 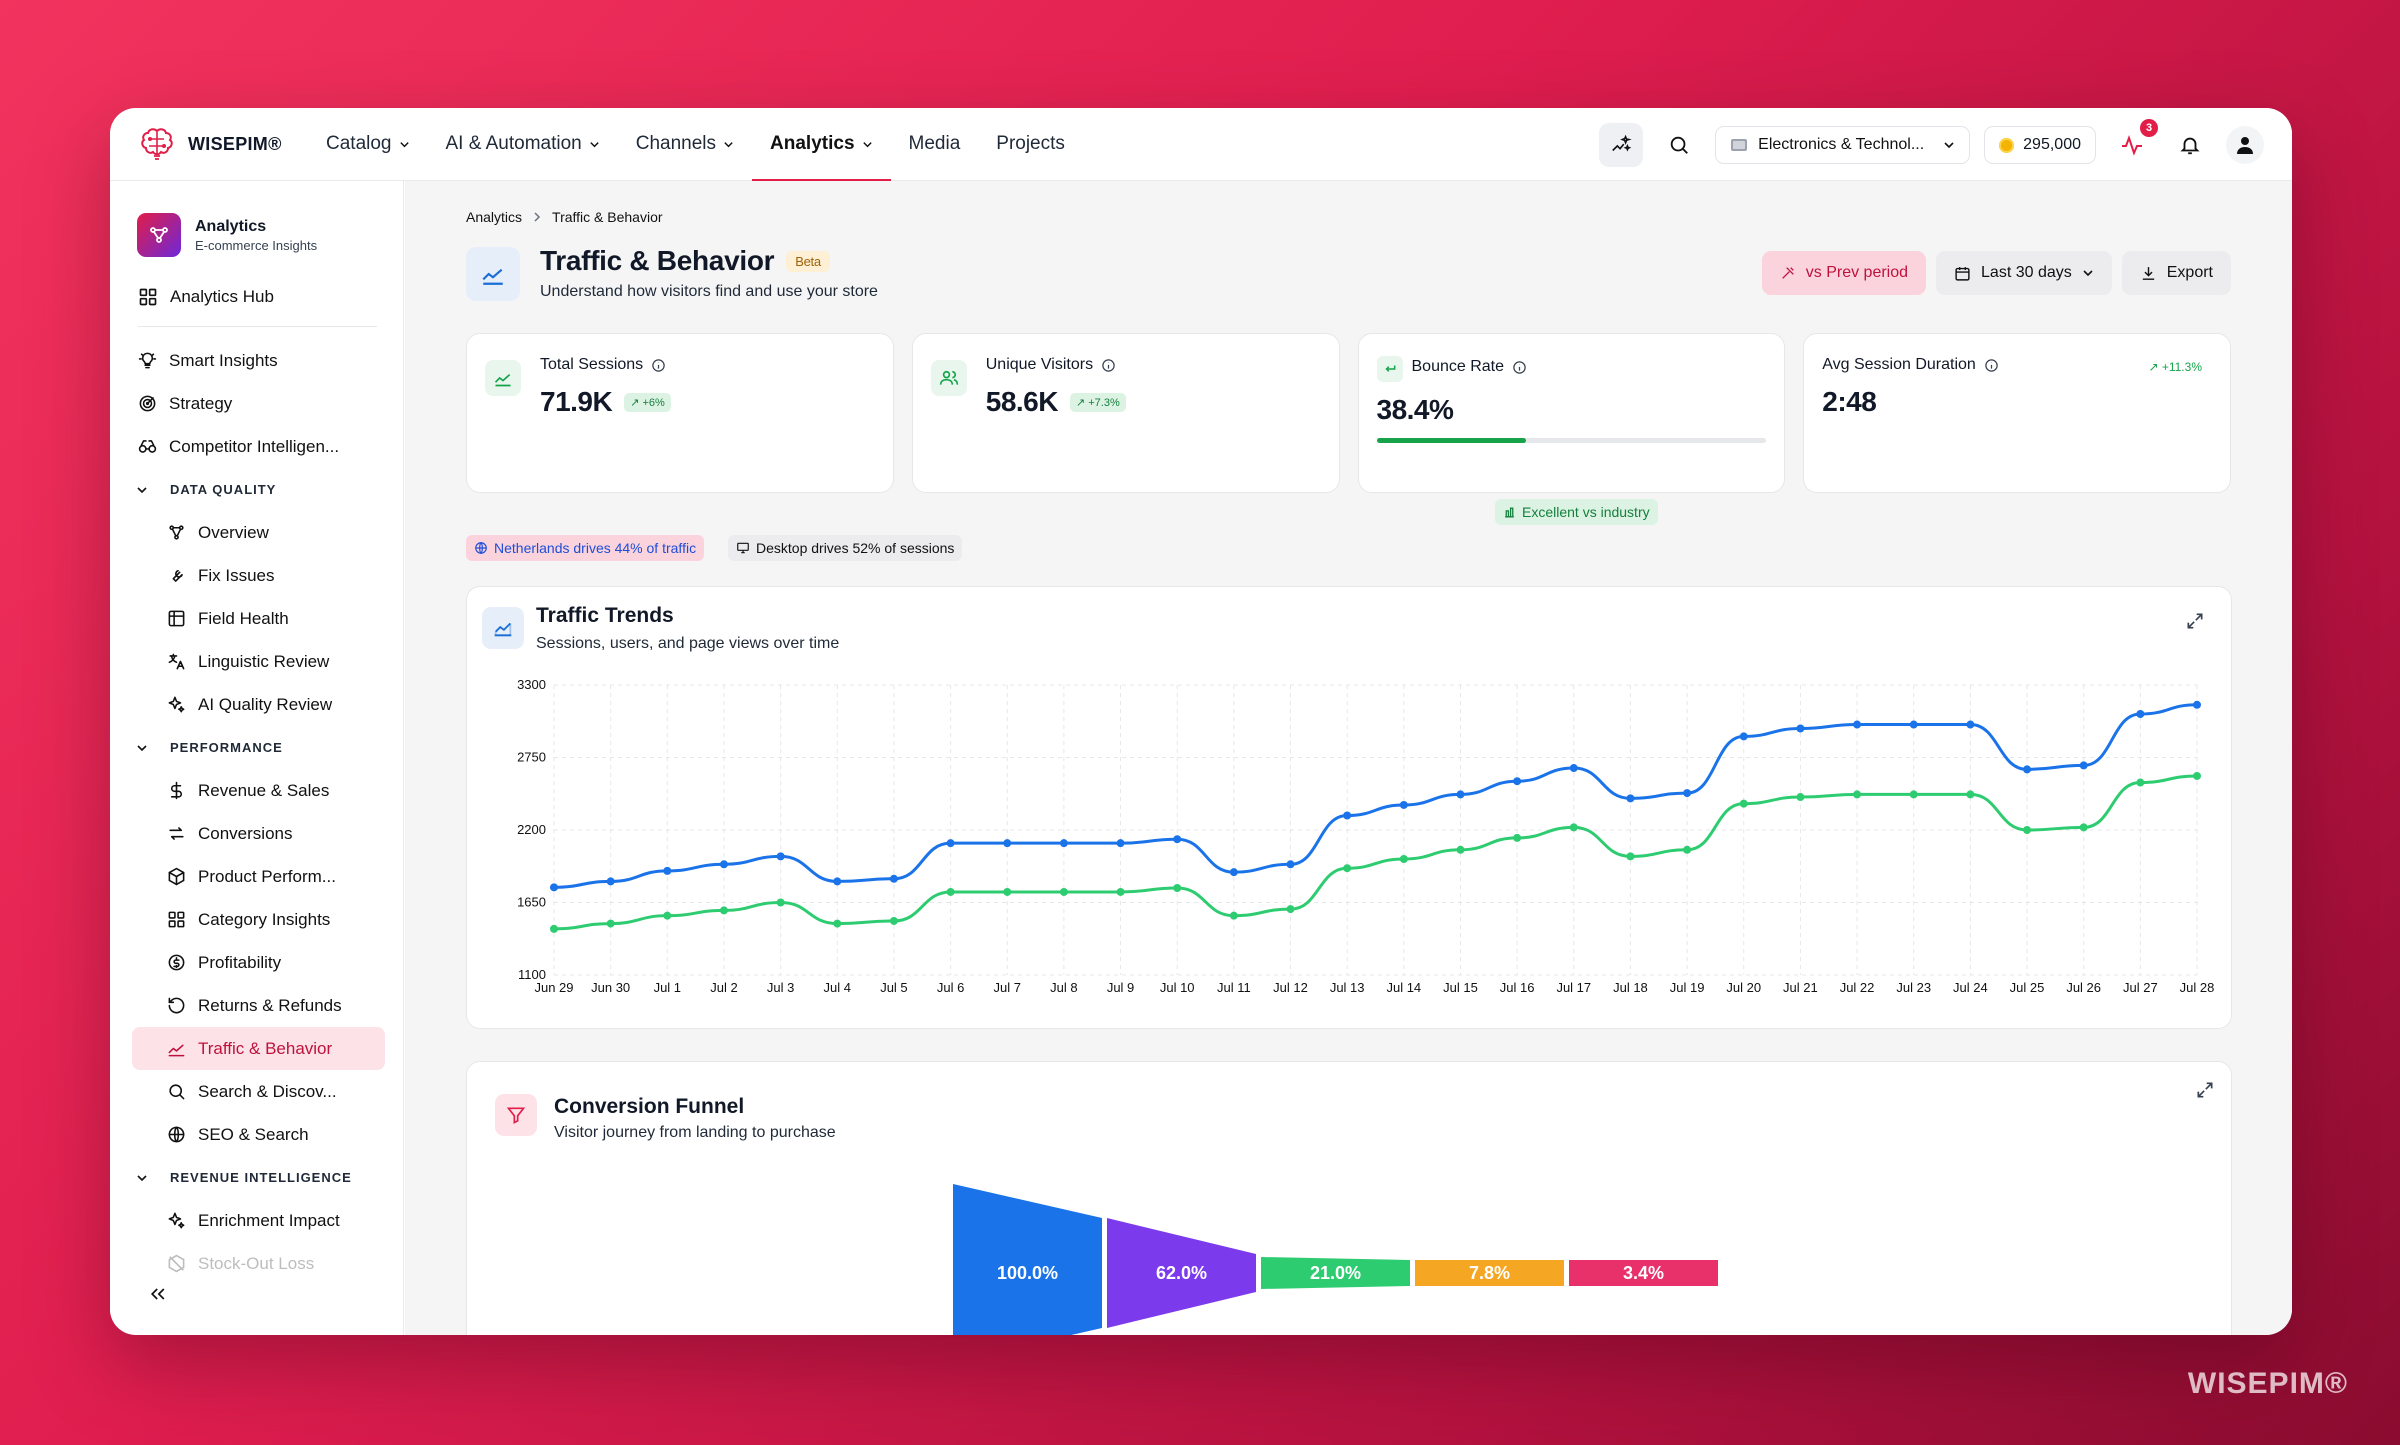 I want to click on sidebar-section-revenue-intelligence: REVENUE INTELLIGENCE, so click(x=256, y=1177).